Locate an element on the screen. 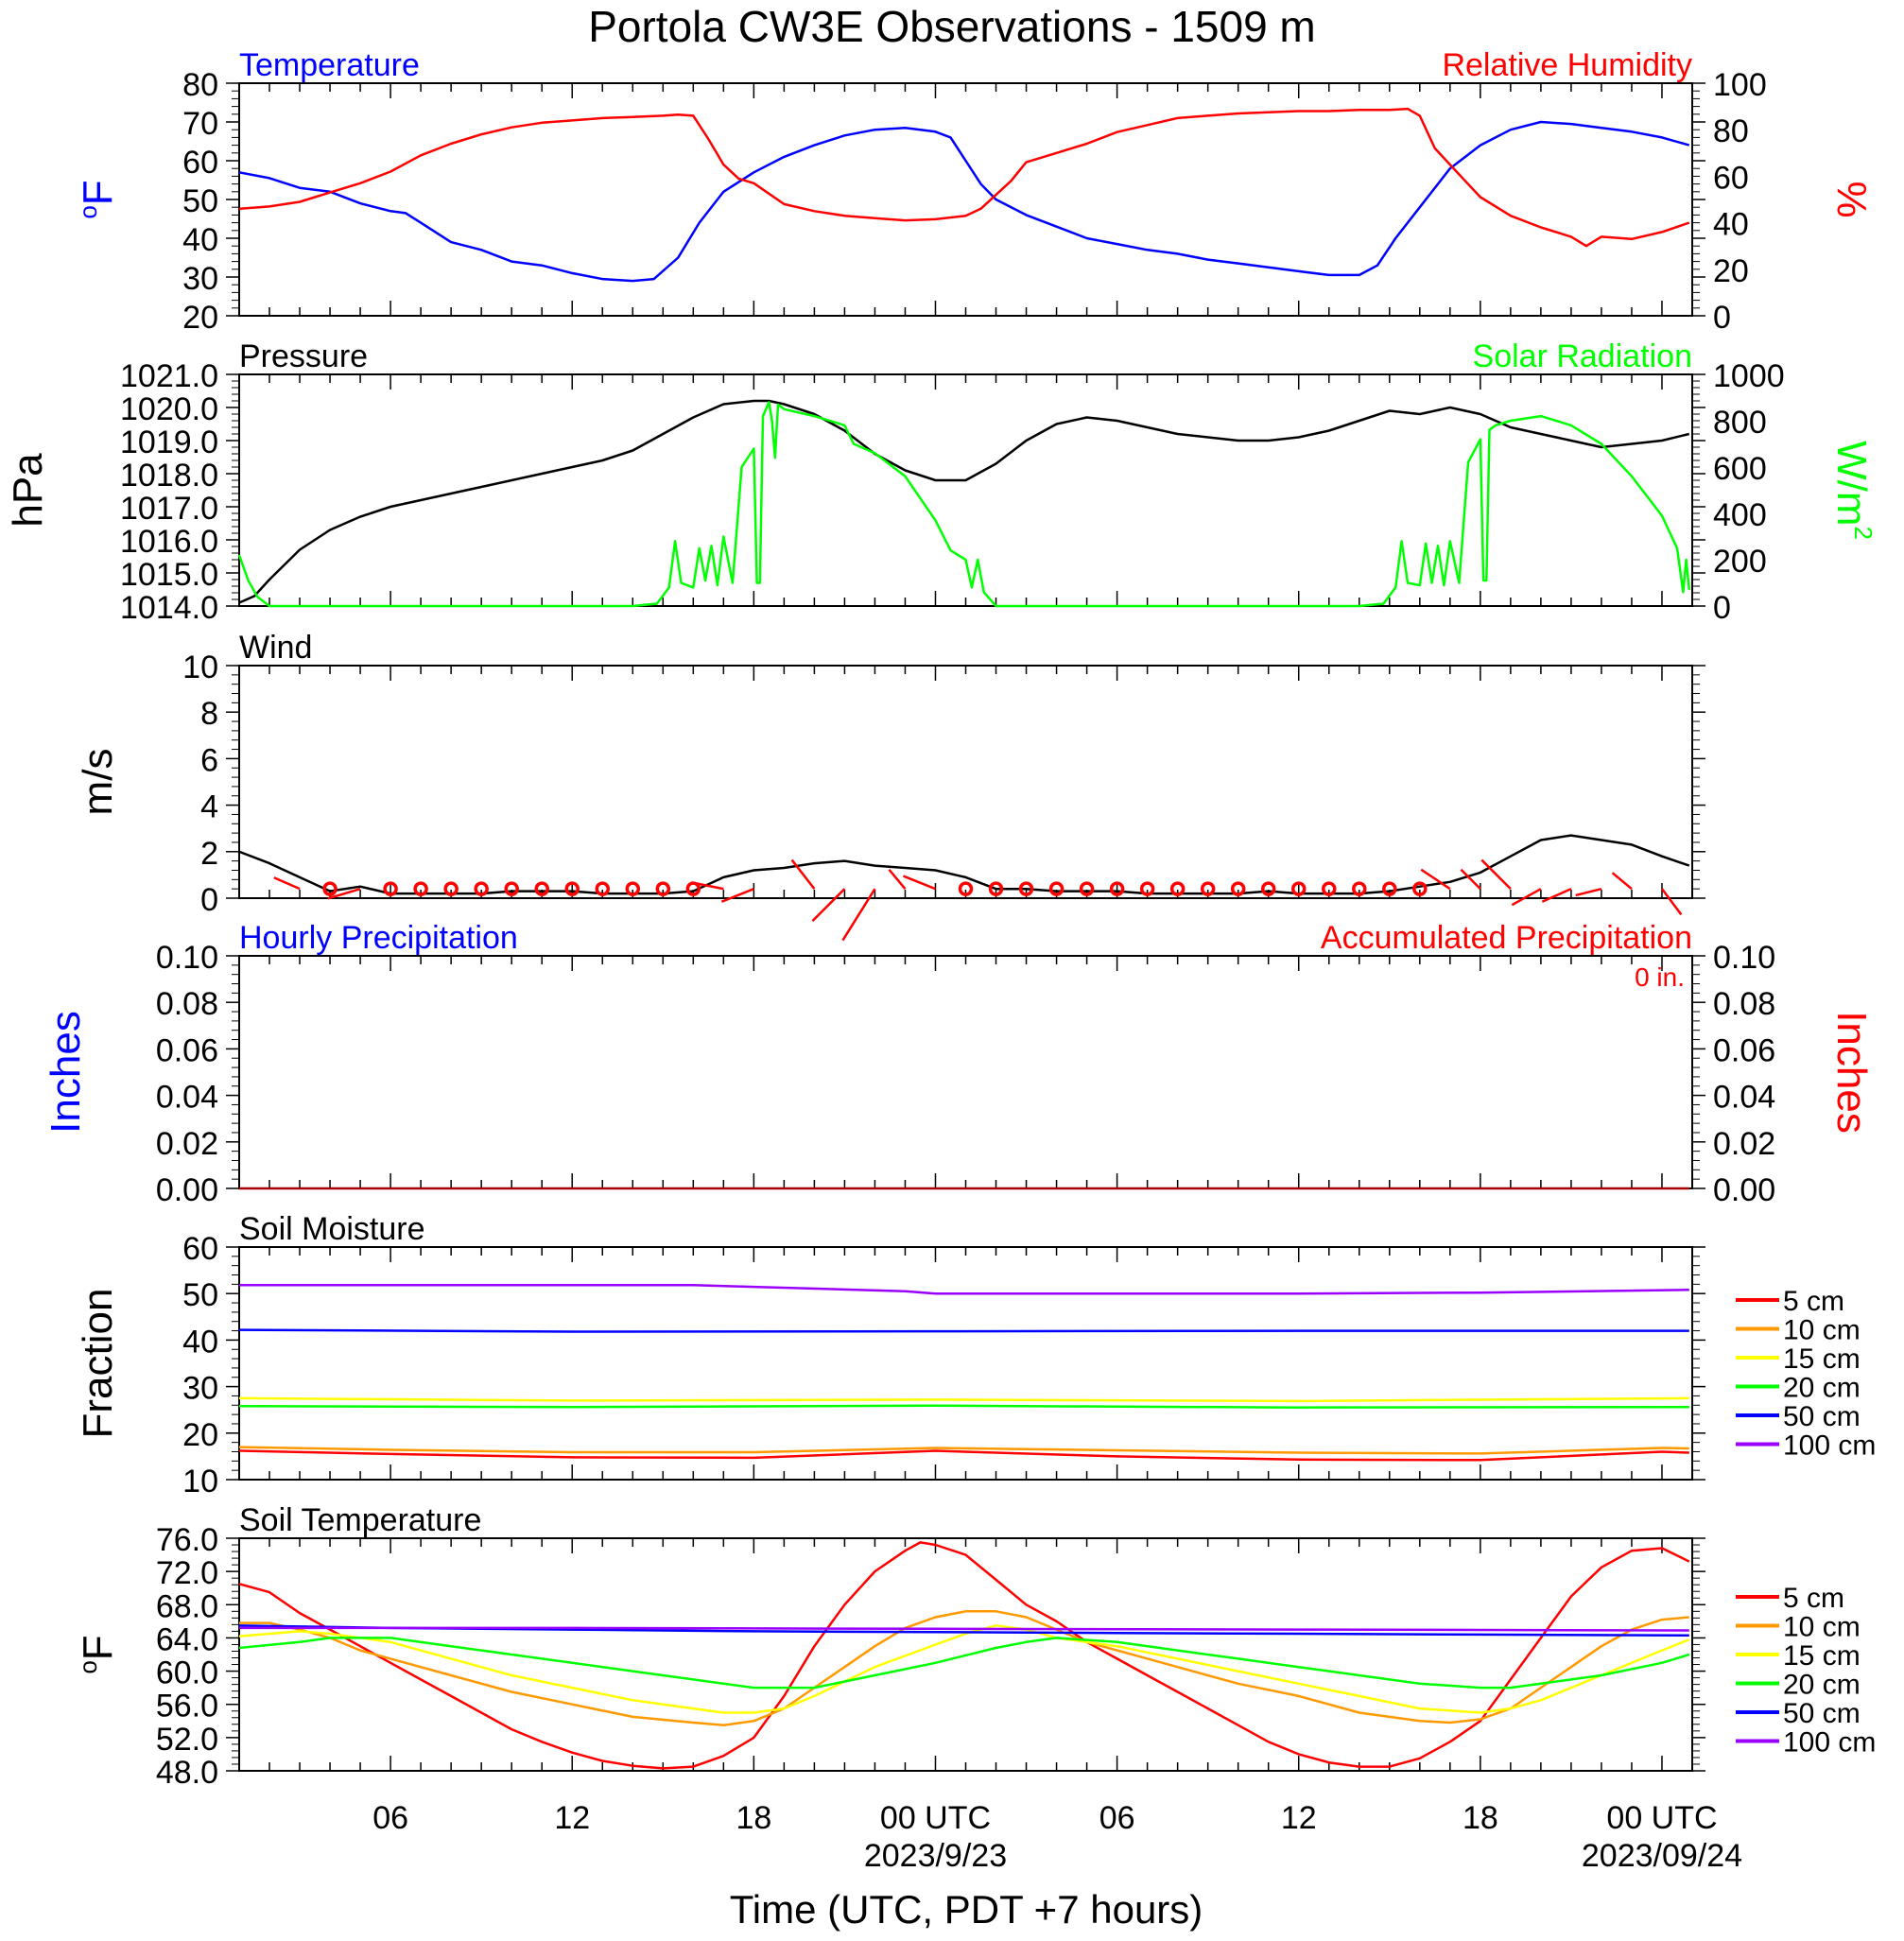  y-axis-label-left: Fraction is located at coordinates (98, 1364).